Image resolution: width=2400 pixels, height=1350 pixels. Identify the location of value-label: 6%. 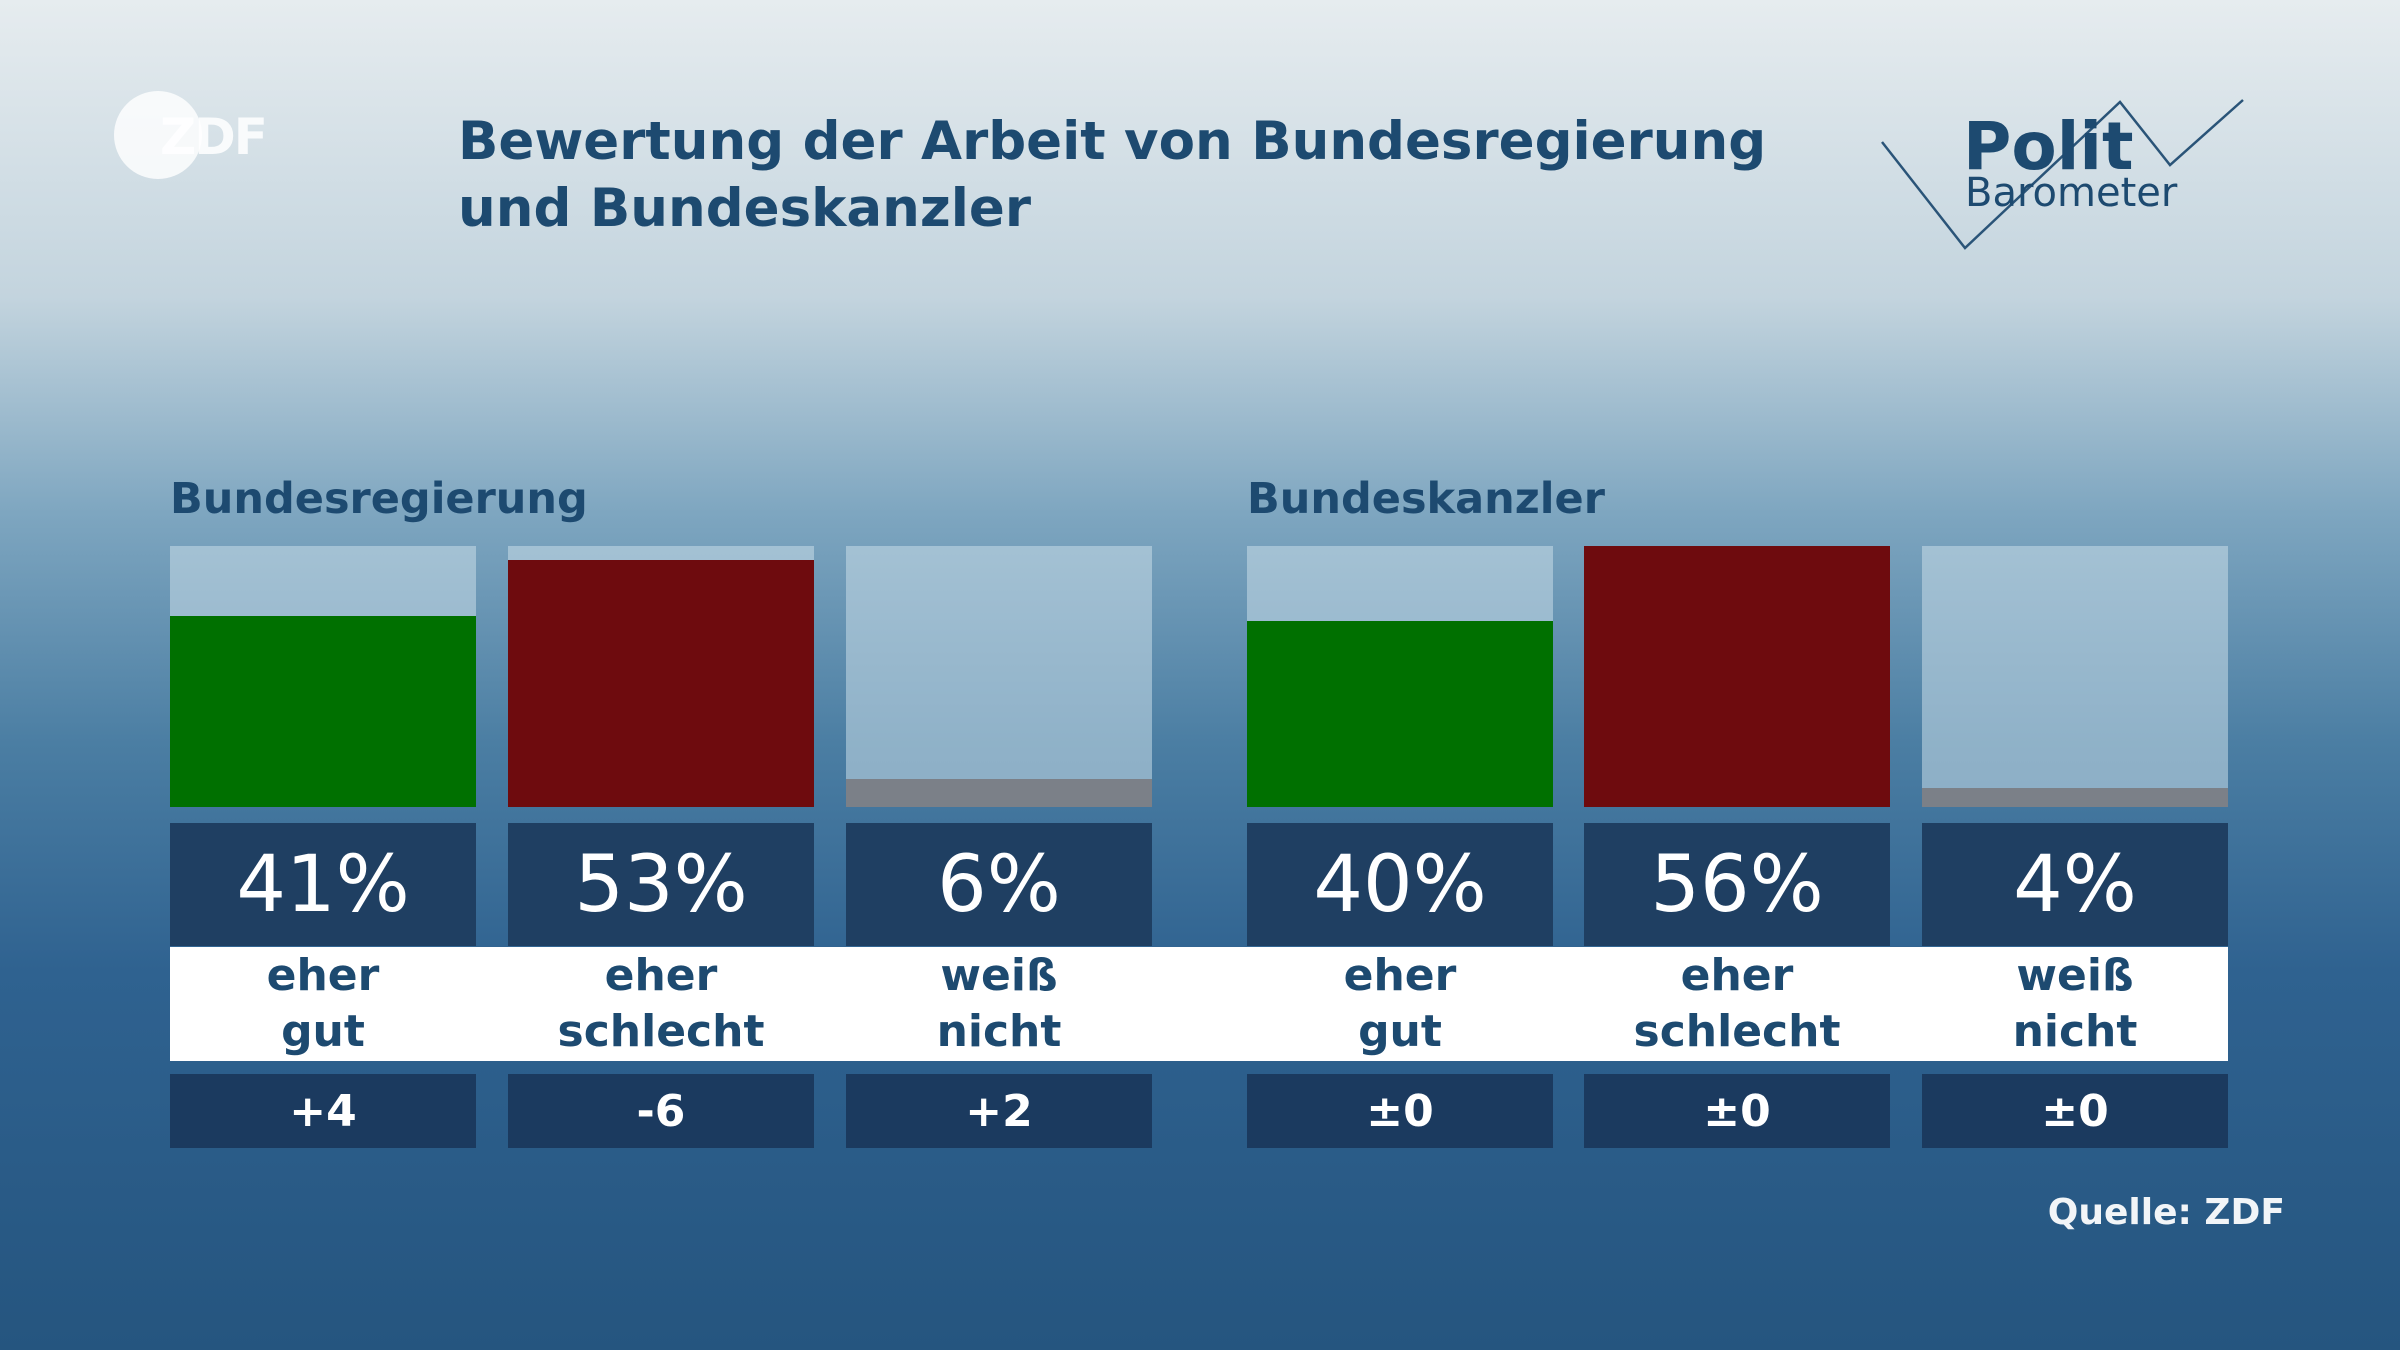
(999, 884).